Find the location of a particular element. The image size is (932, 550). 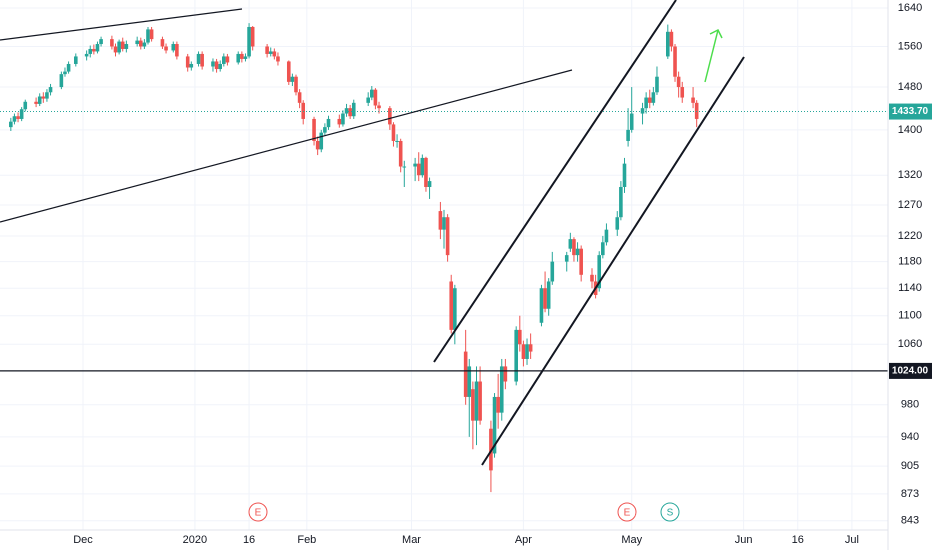

y-tick-label: 1220 is located at coordinates (910, 236).